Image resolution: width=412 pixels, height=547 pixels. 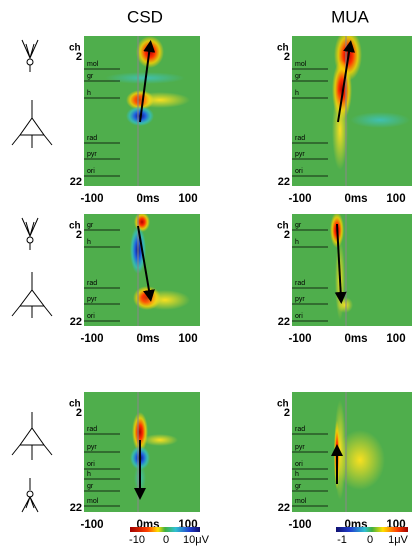 I want to click on colorbar-label: -10, so click(x=137, y=540).